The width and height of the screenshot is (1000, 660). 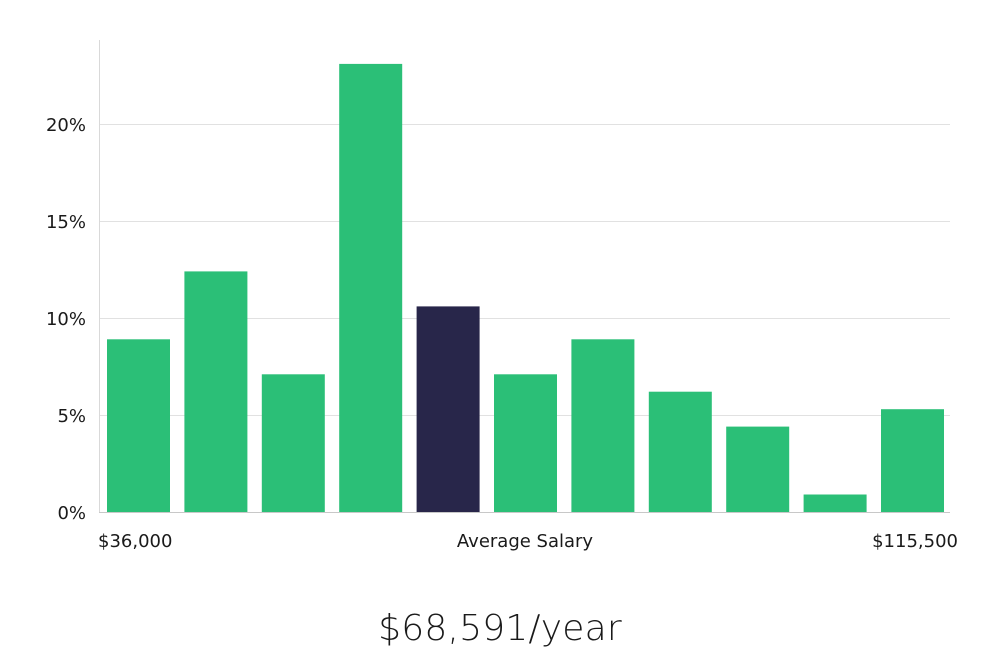 I want to click on y-tick-label: 0%, so click(x=71, y=513).